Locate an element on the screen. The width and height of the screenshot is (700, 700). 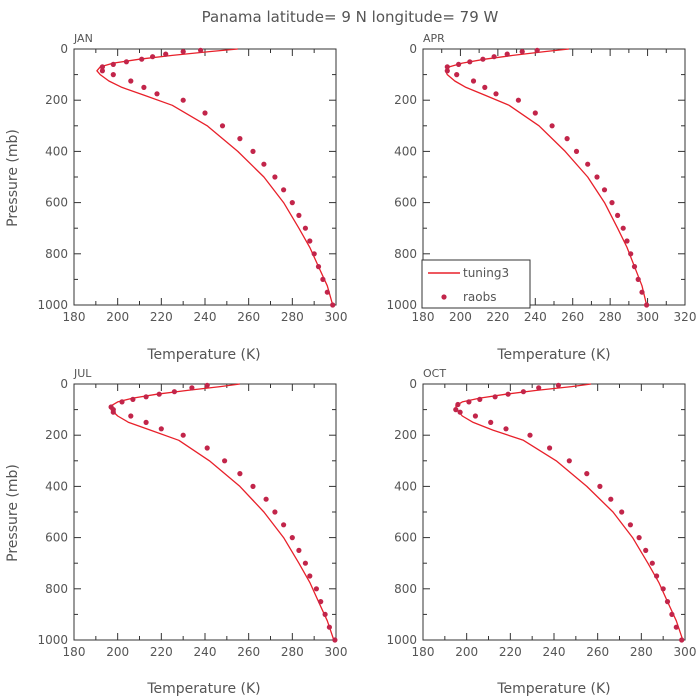
x-tick-label: 240 is located at coordinates (205, 317).